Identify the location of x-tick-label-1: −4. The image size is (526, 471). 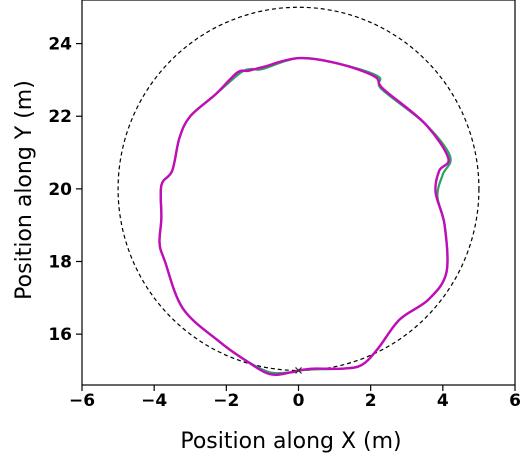
(154, 401).